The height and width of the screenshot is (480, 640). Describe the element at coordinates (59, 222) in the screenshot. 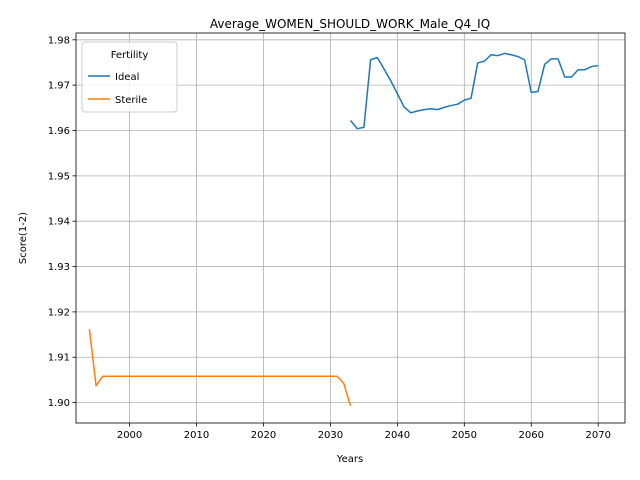

I see `y-tick-label: 1.94` at that location.